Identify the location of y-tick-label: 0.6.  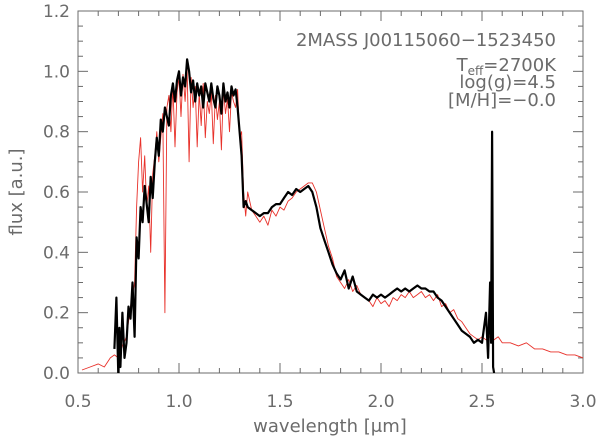
(56, 193).